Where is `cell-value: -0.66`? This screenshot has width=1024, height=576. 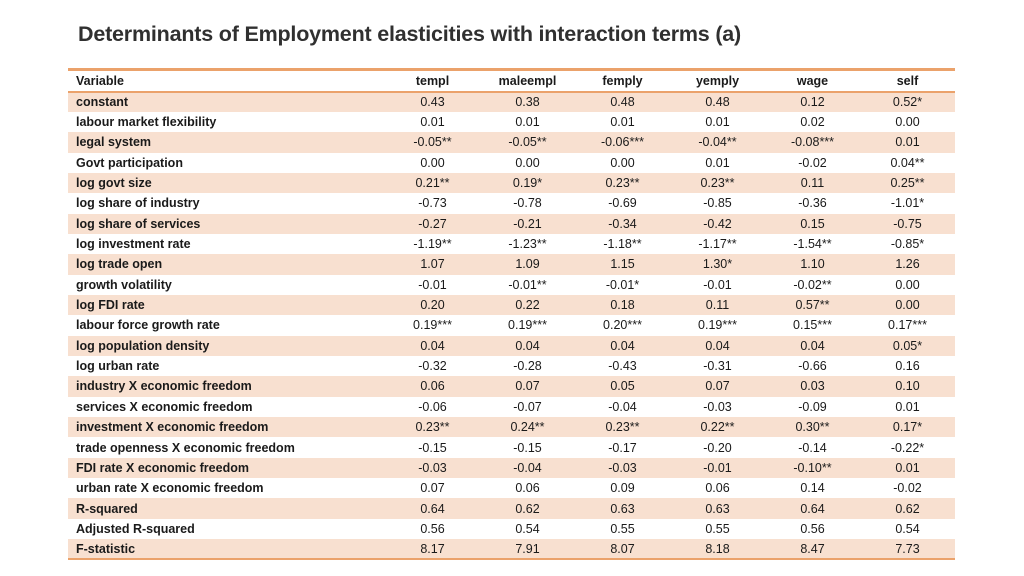 cell-value: -0.66 is located at coordinates (812, 366).